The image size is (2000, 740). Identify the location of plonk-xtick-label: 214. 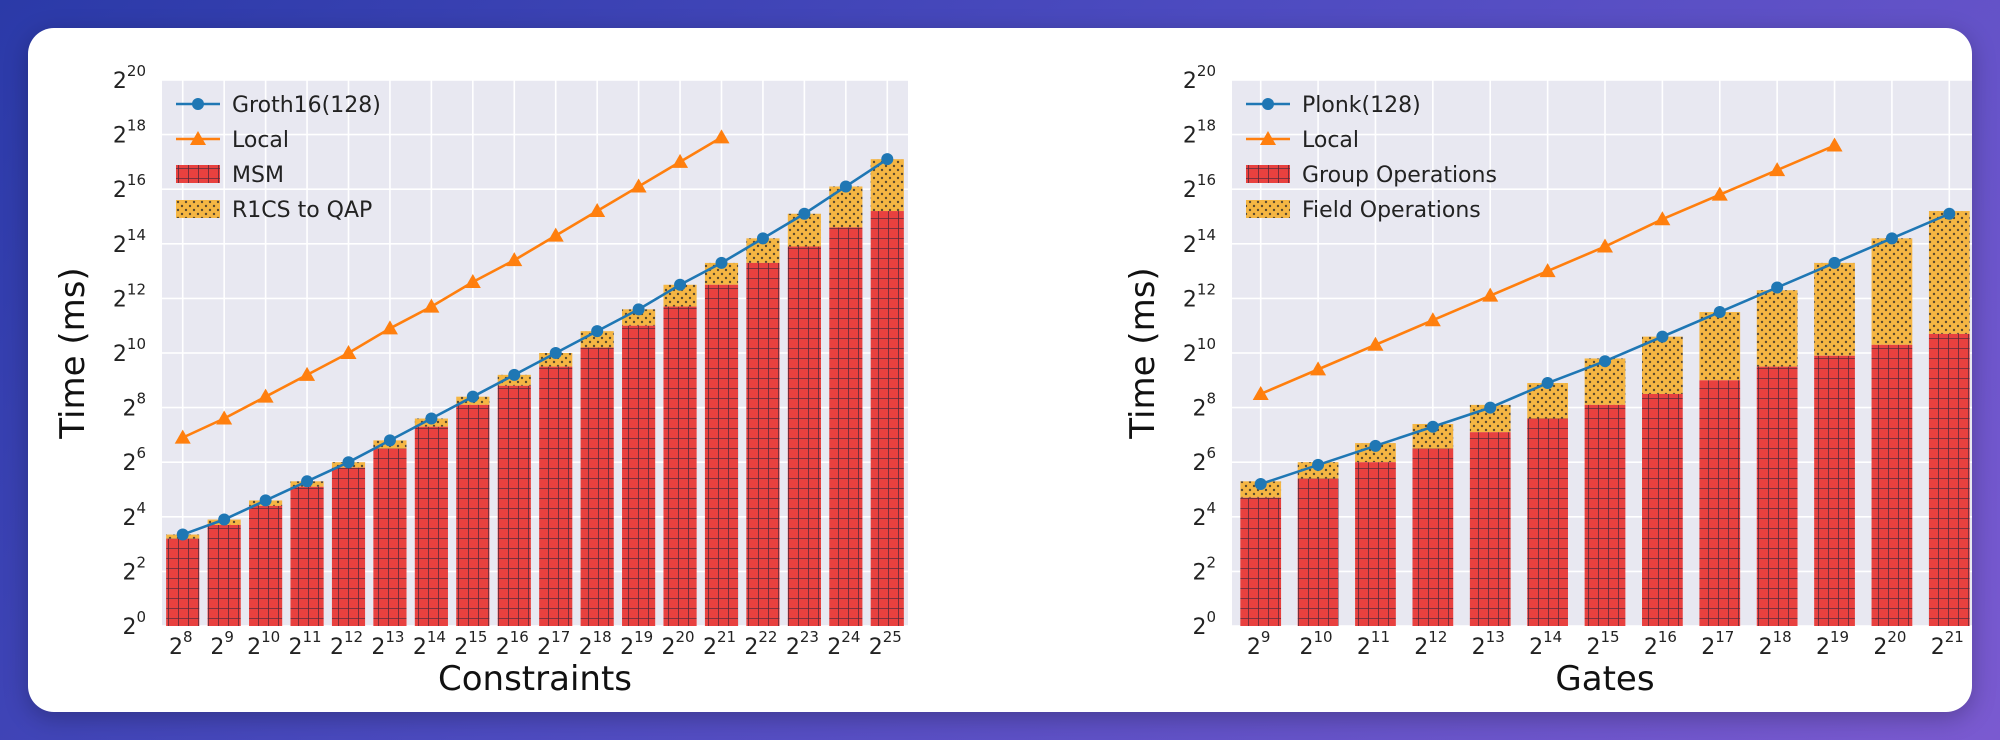
(1545, 644).